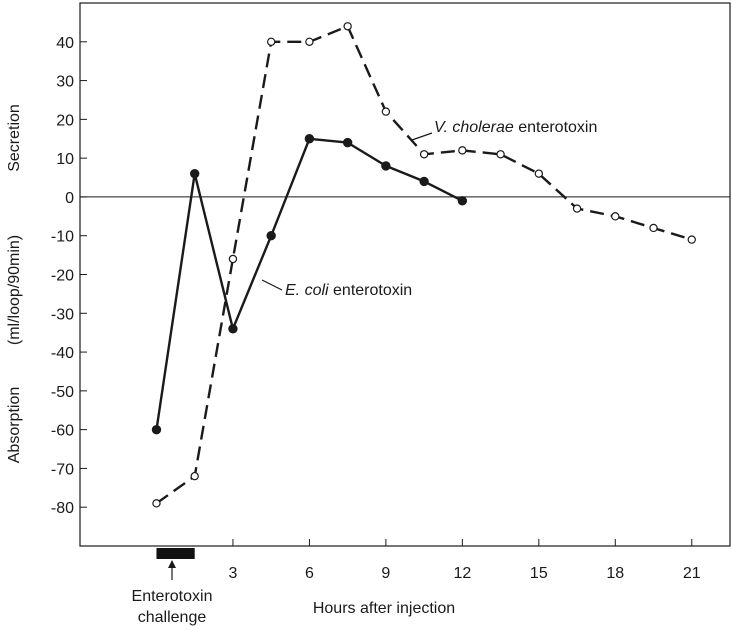 This screenshot has width=732, height=630. What do you see at coordinates (384, 608) in the screenshot?
I see `x-axis-title: Hours after injection` at bounding box center [384, 608].